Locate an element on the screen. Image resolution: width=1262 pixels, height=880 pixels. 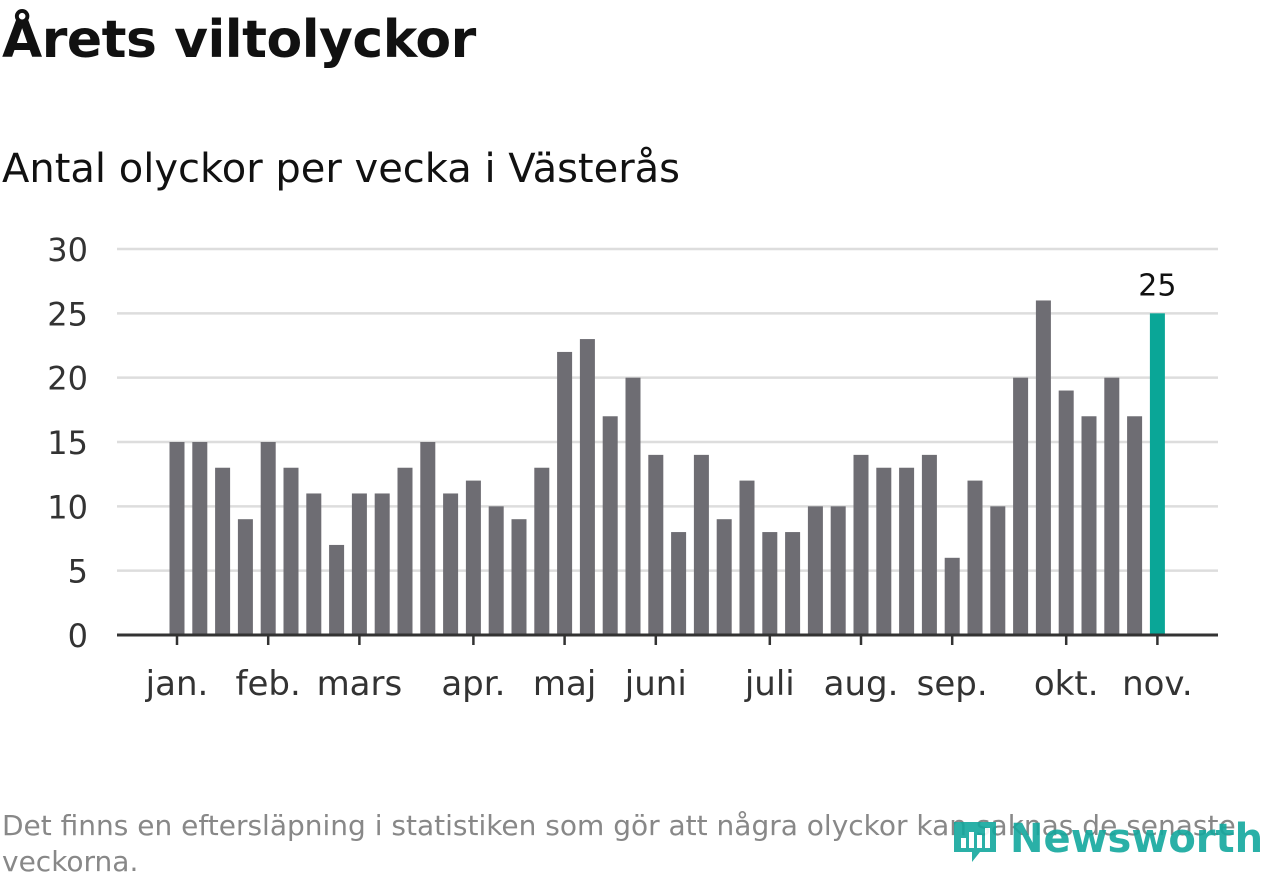
newsworthy-logo-icon is located at coordinates (975, 842).